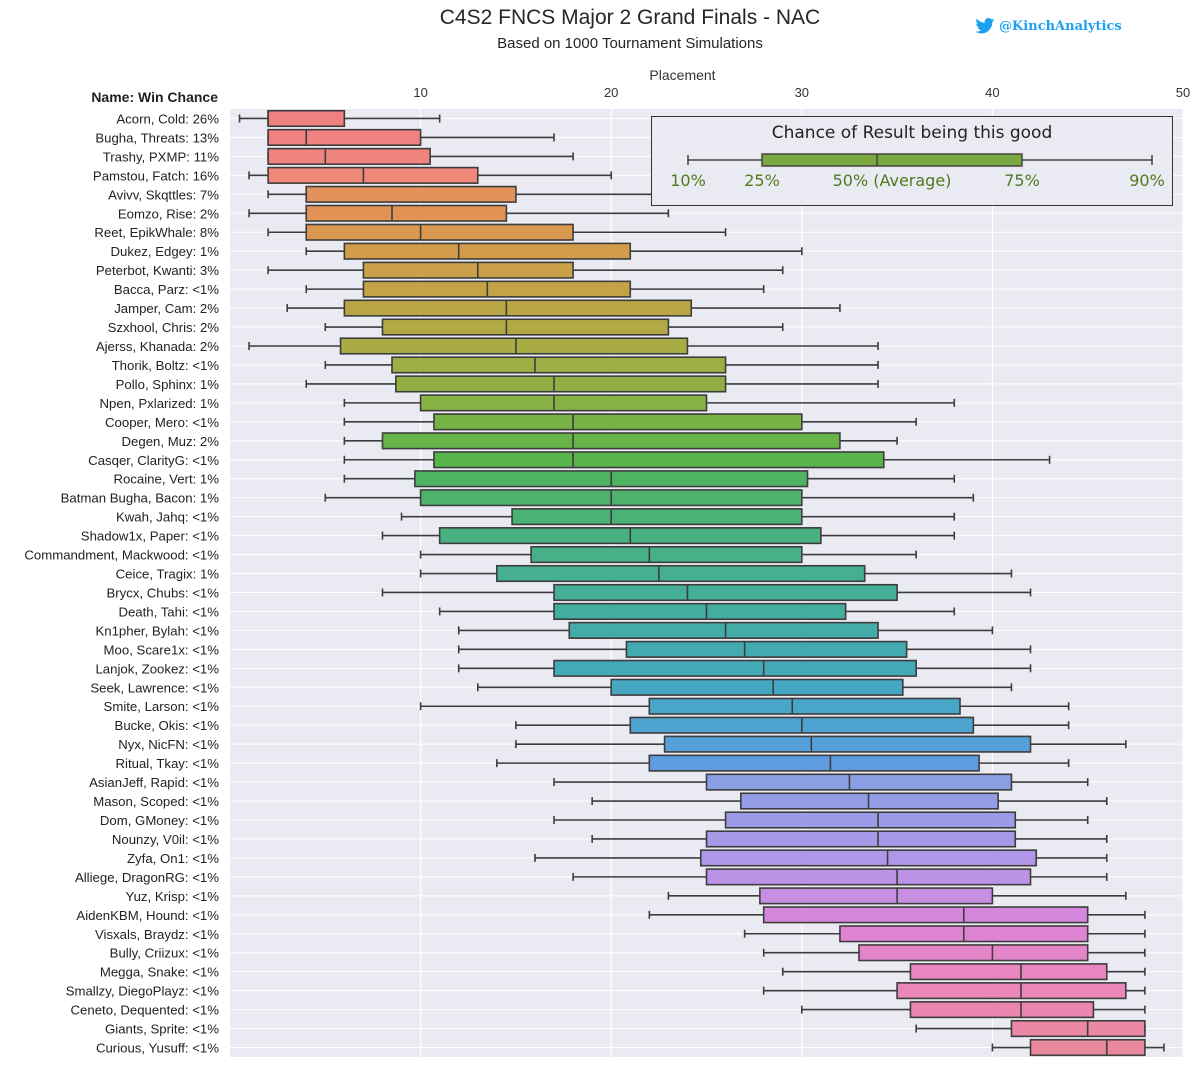 This screenshot has height=1066, width=1200. I want to click on team-label: Ceneto, Dequented: <1%, so click(145, 1010).